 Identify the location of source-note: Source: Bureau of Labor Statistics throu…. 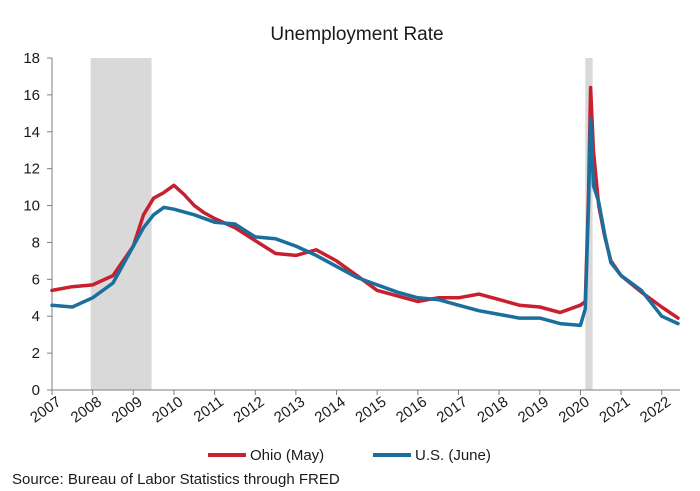
(176, 479).